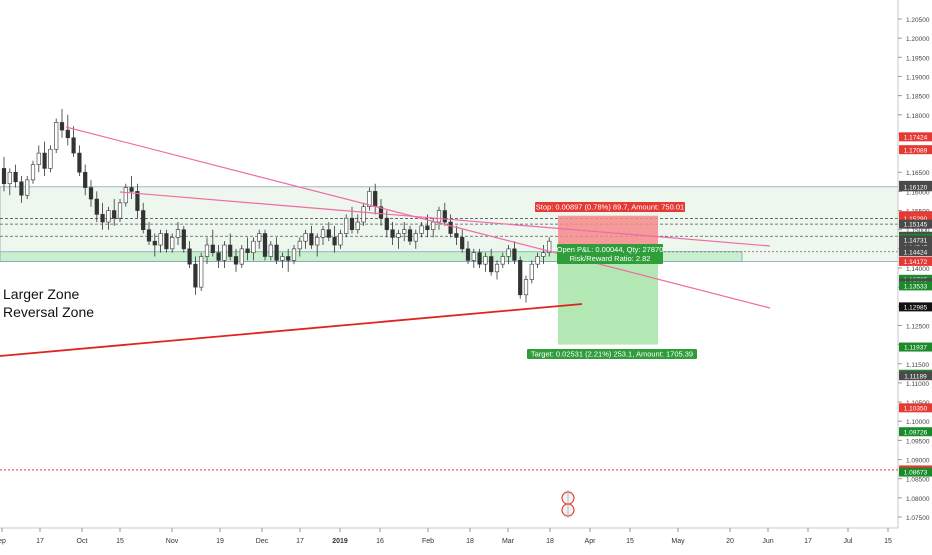 Image resolution: width=932 pixels, height=555 pixels. What do you see at coordinates (172, 541) in the screenshot?
I see `x-tick-label: Nov` at bounding box center [172, 541].